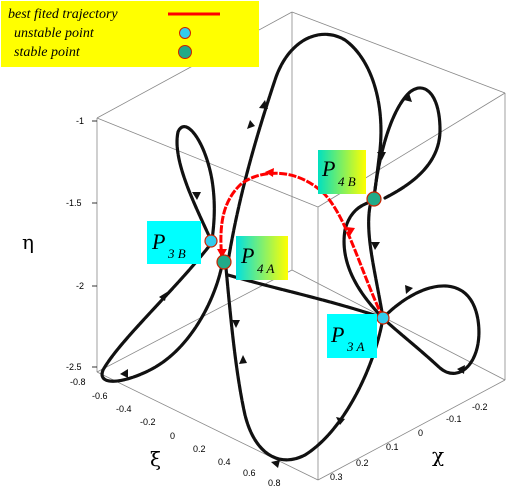 Image resolution: width=513 pixels, height=489 pixels. Describe the element at coordinates (224, 262) in the screenshot. I see `stable-point-p4a` at that location.